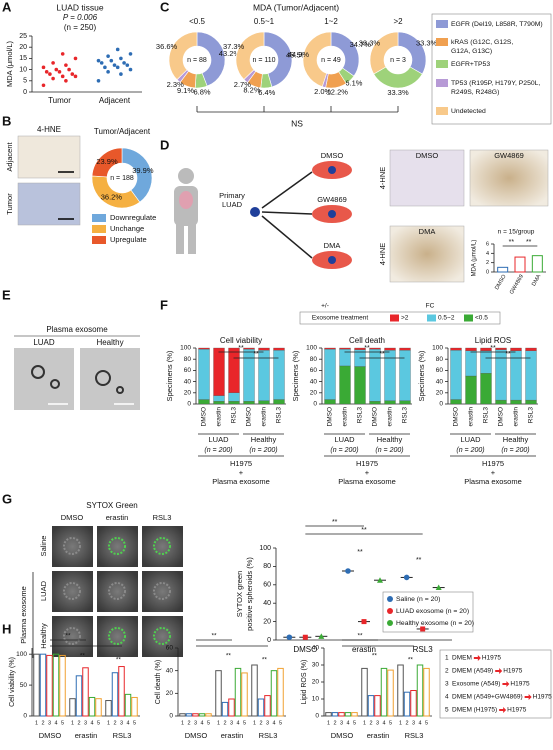  I want to click on legend-arrow, so click(499, 671).